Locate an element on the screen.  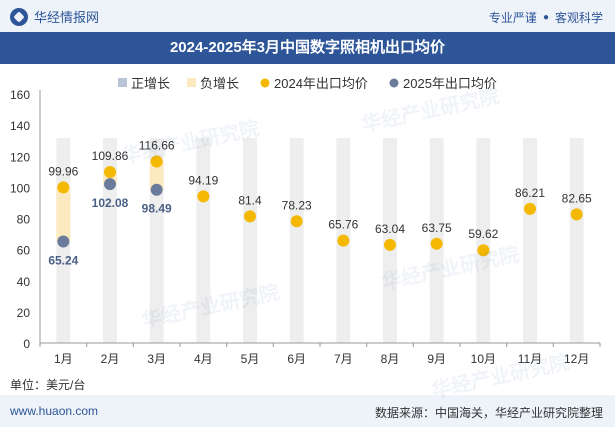
y-tick-label: 40 is located at coordinates (24, 282).